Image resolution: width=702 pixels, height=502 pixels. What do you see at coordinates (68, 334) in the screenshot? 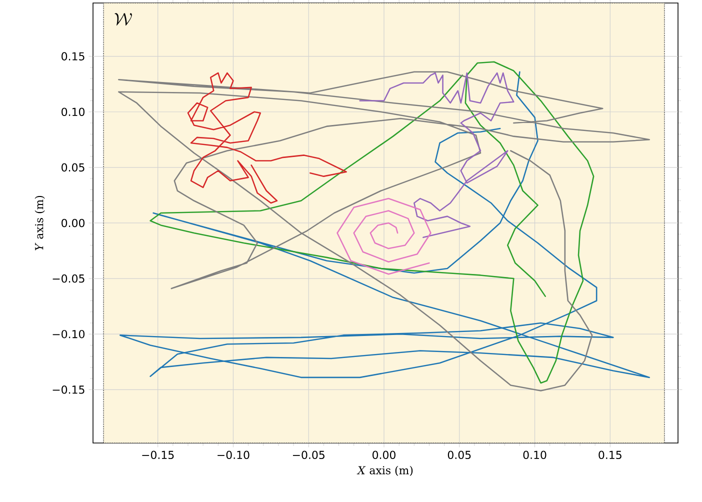
I see `y-tick-label: −0.10` at bounding box center [68, 334].